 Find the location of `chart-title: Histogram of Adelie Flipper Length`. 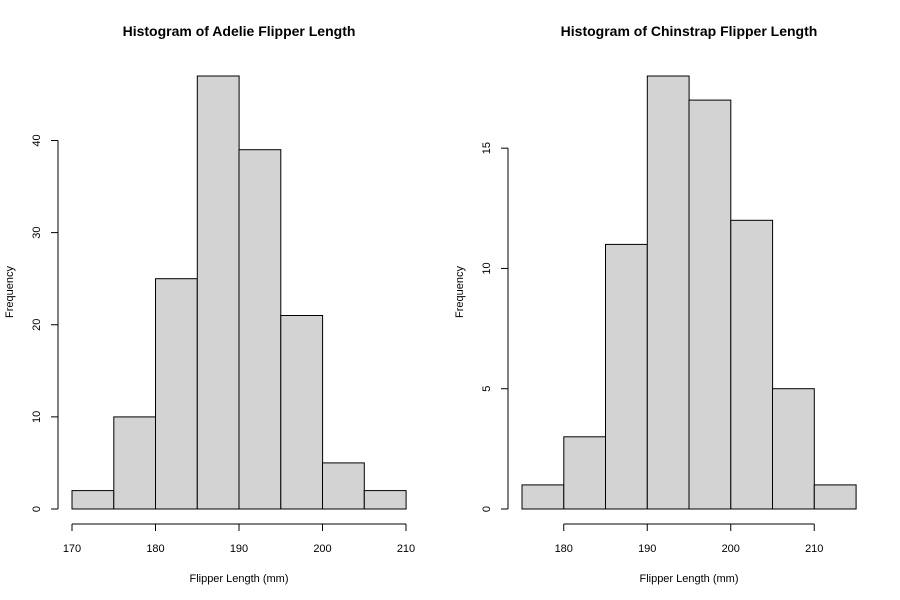

chart-title: Histogram of Adelie Flipper Length is located at coordinates (239, 31).